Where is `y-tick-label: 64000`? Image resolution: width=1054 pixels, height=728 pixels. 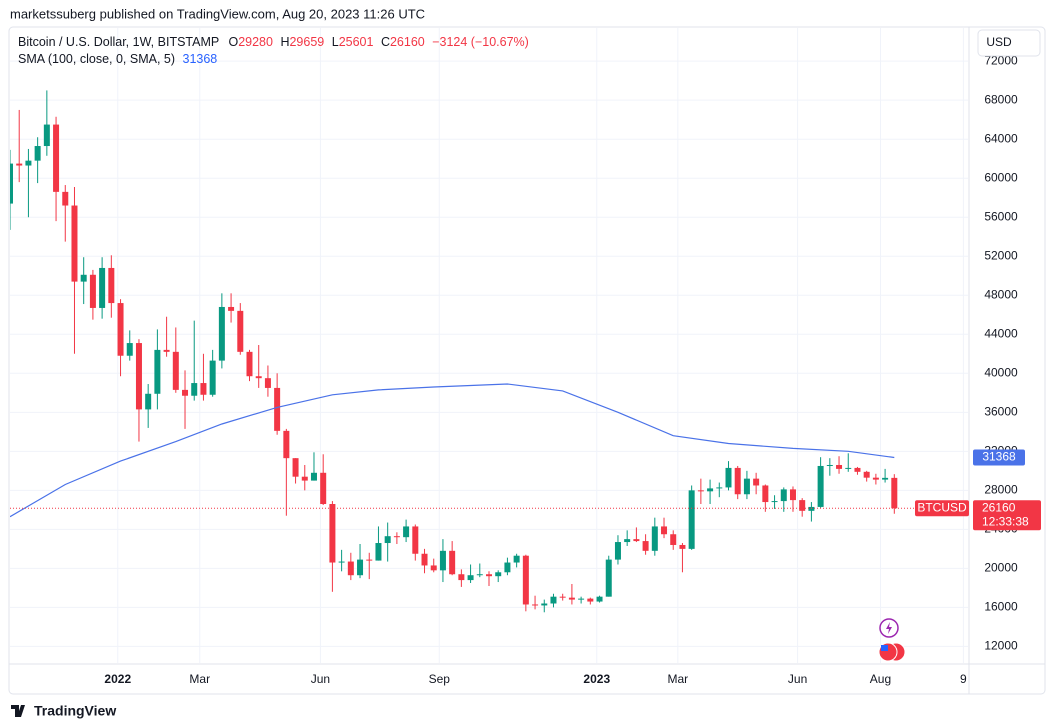
y-tick-label: 64000 is located at coordinates (1001, 138).